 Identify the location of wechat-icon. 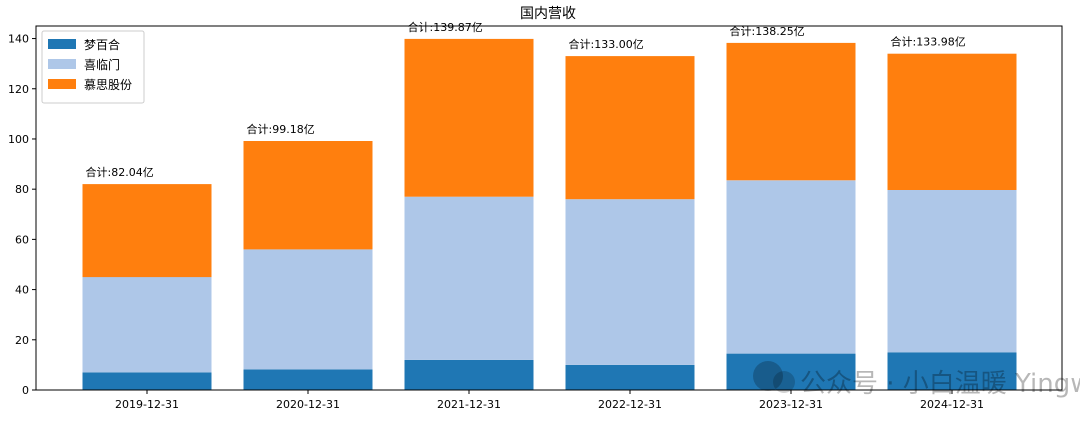
(768, 376).